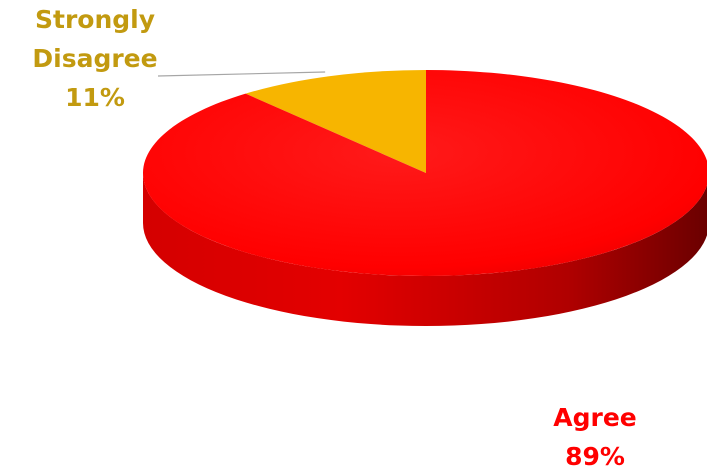 The width and height of the screenshot is (707, 474). Describe the element at coordinates (241, 74) in the screenshot. I see `leader-line-strongly-disagree` at that location.